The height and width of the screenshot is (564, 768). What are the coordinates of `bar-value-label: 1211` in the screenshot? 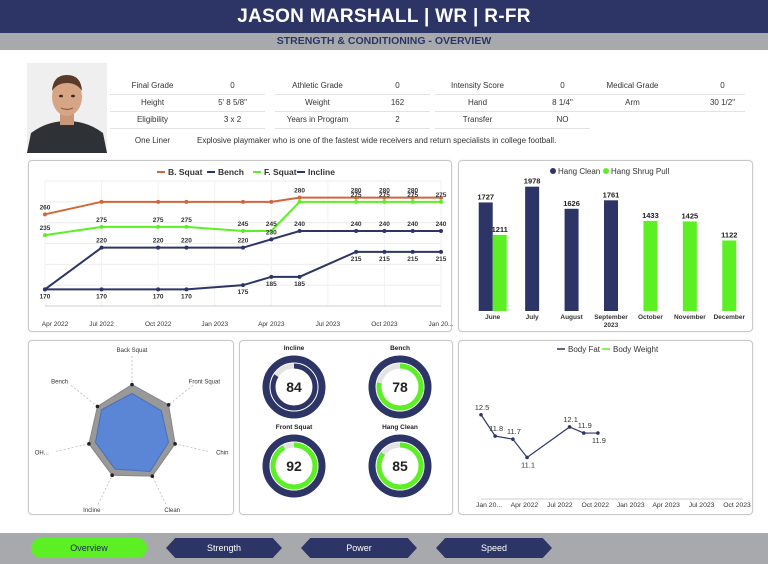 It's located at (500, 229).